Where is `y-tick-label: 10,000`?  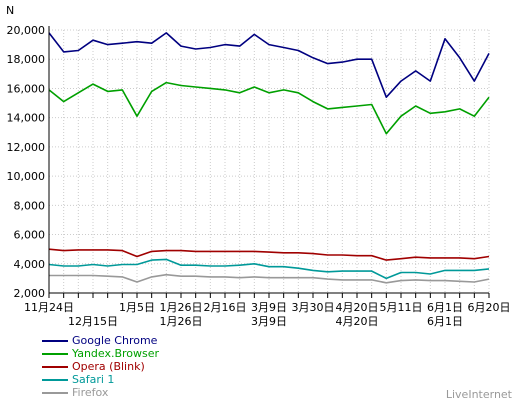
y-tick-label: 10,000 is located at coordinates (26, 176).